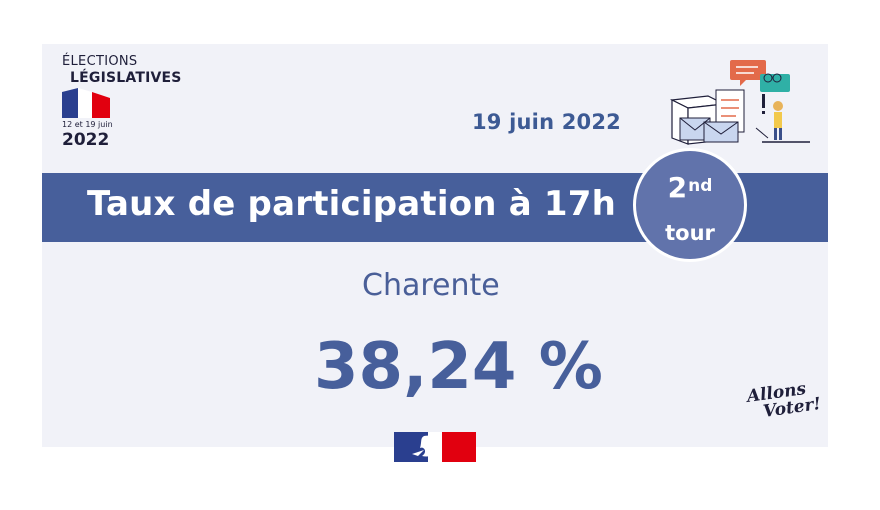 This screenshot has height=510, width=880. Describe the element at coordinates (546, 122) in the screenshot. I see `election-date: 19 juin 2022` at that location.